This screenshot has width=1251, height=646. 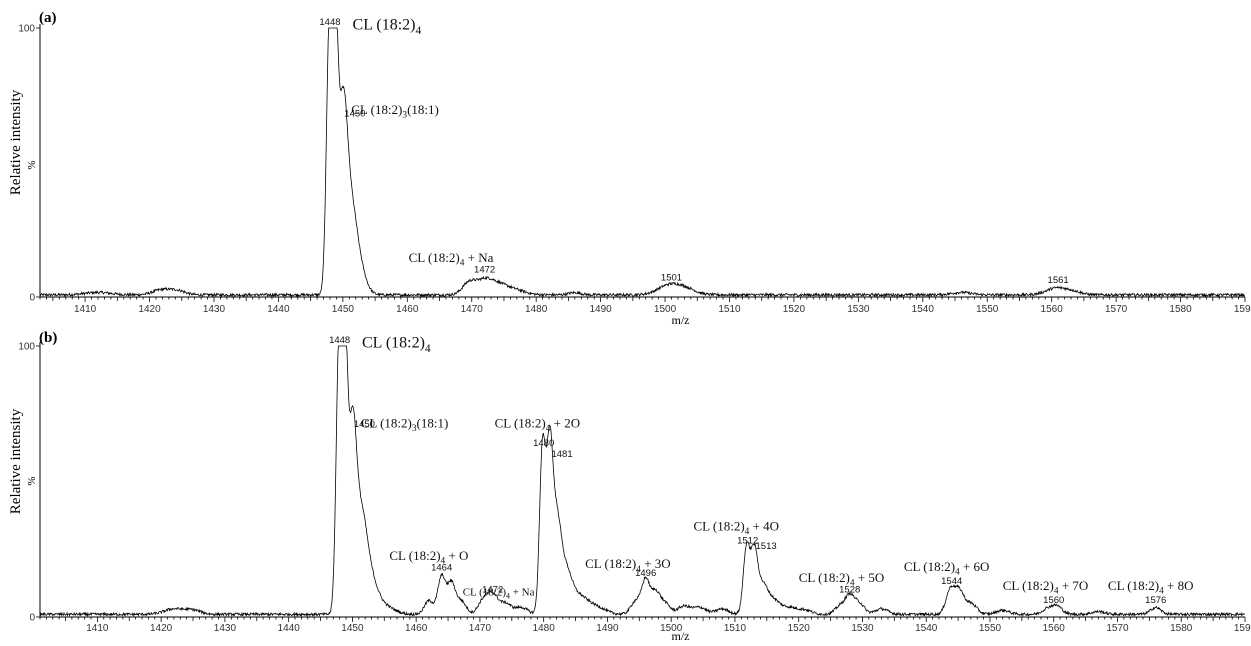 I want to click on annotation-tail: + 2O, so click(x=565, y=422).